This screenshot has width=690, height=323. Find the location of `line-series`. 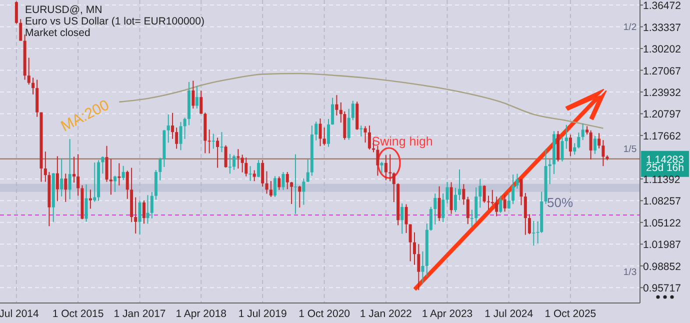

line-series is located at coordinates (361, 100).